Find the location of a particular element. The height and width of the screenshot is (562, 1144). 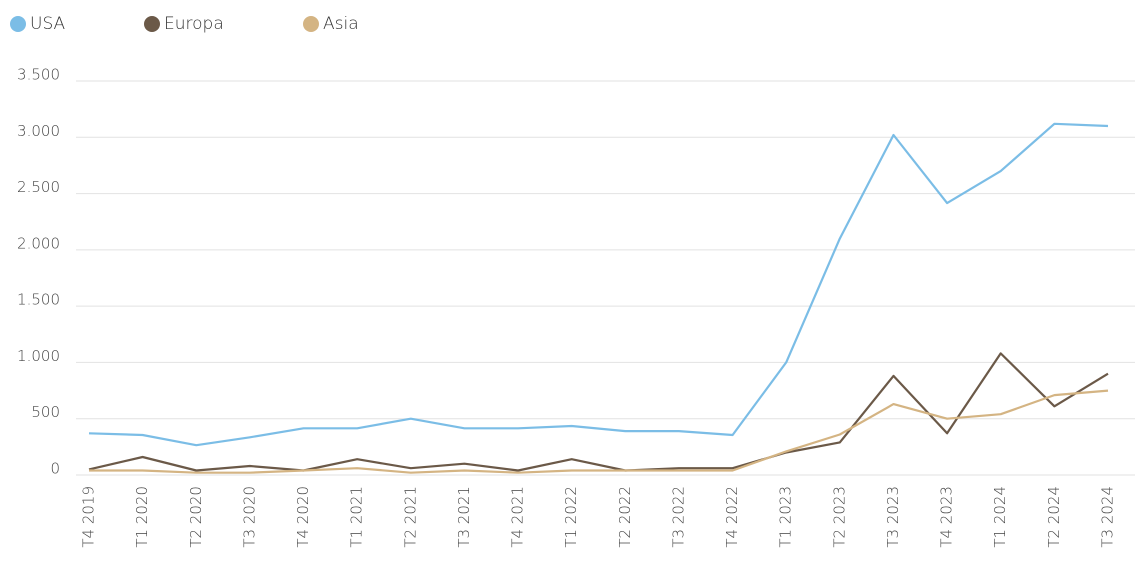

x-tick-label: T3 2021 is located at coordinates (464, 517).